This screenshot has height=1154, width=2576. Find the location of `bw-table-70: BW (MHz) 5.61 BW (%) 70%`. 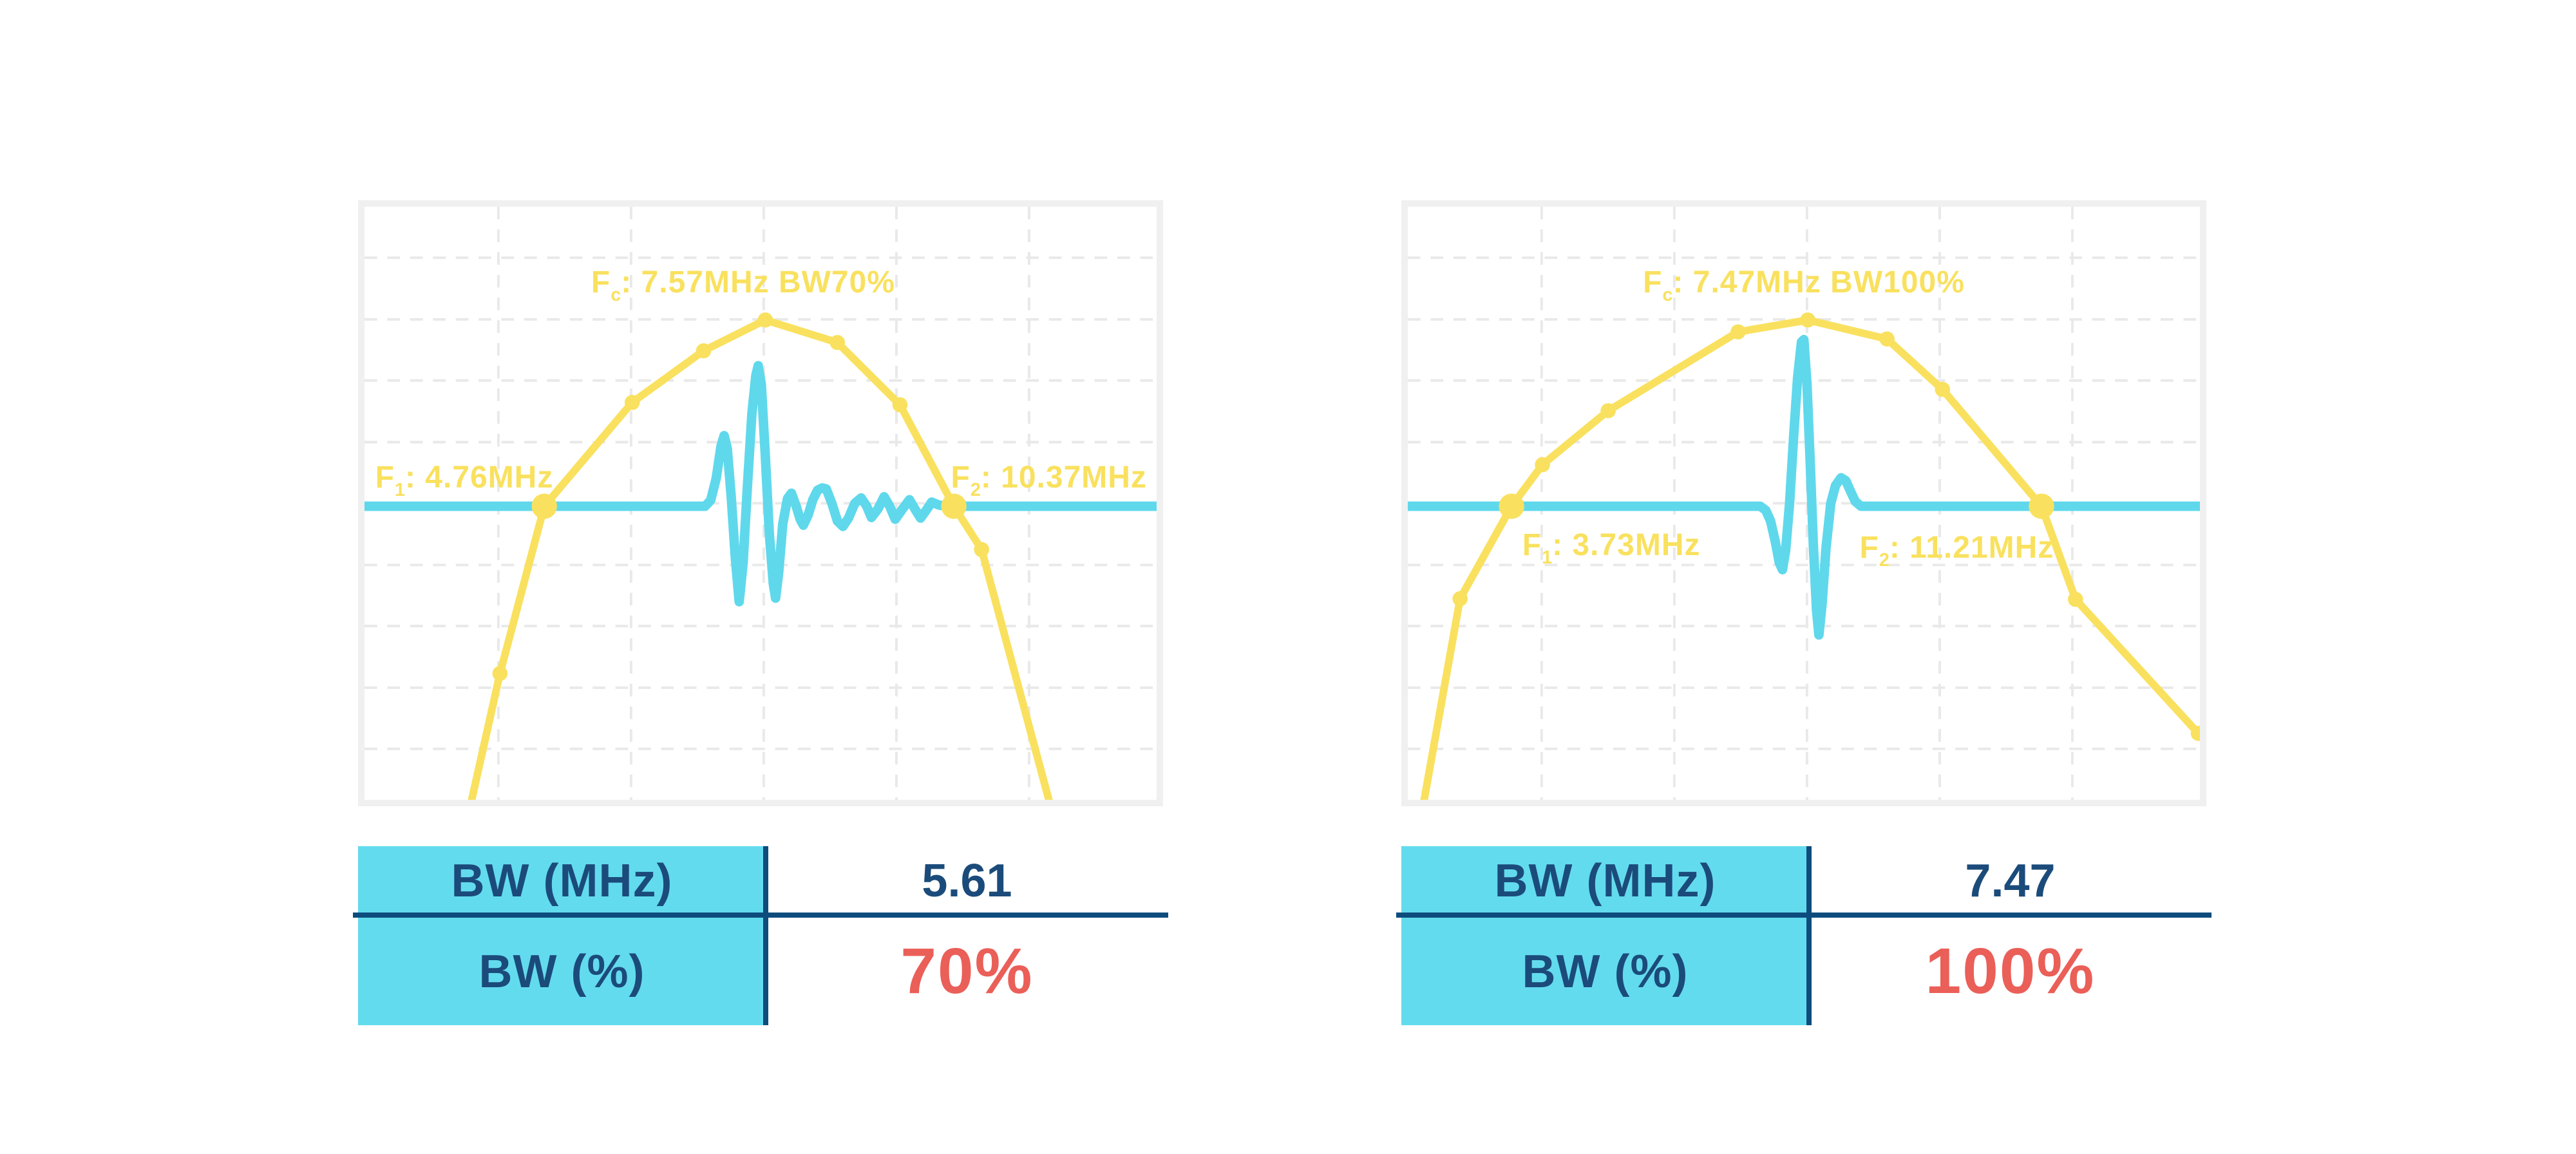

bw-table-70: BW (MHz) 5.61 BW (%) 70% is located at coordinates (760, 936).